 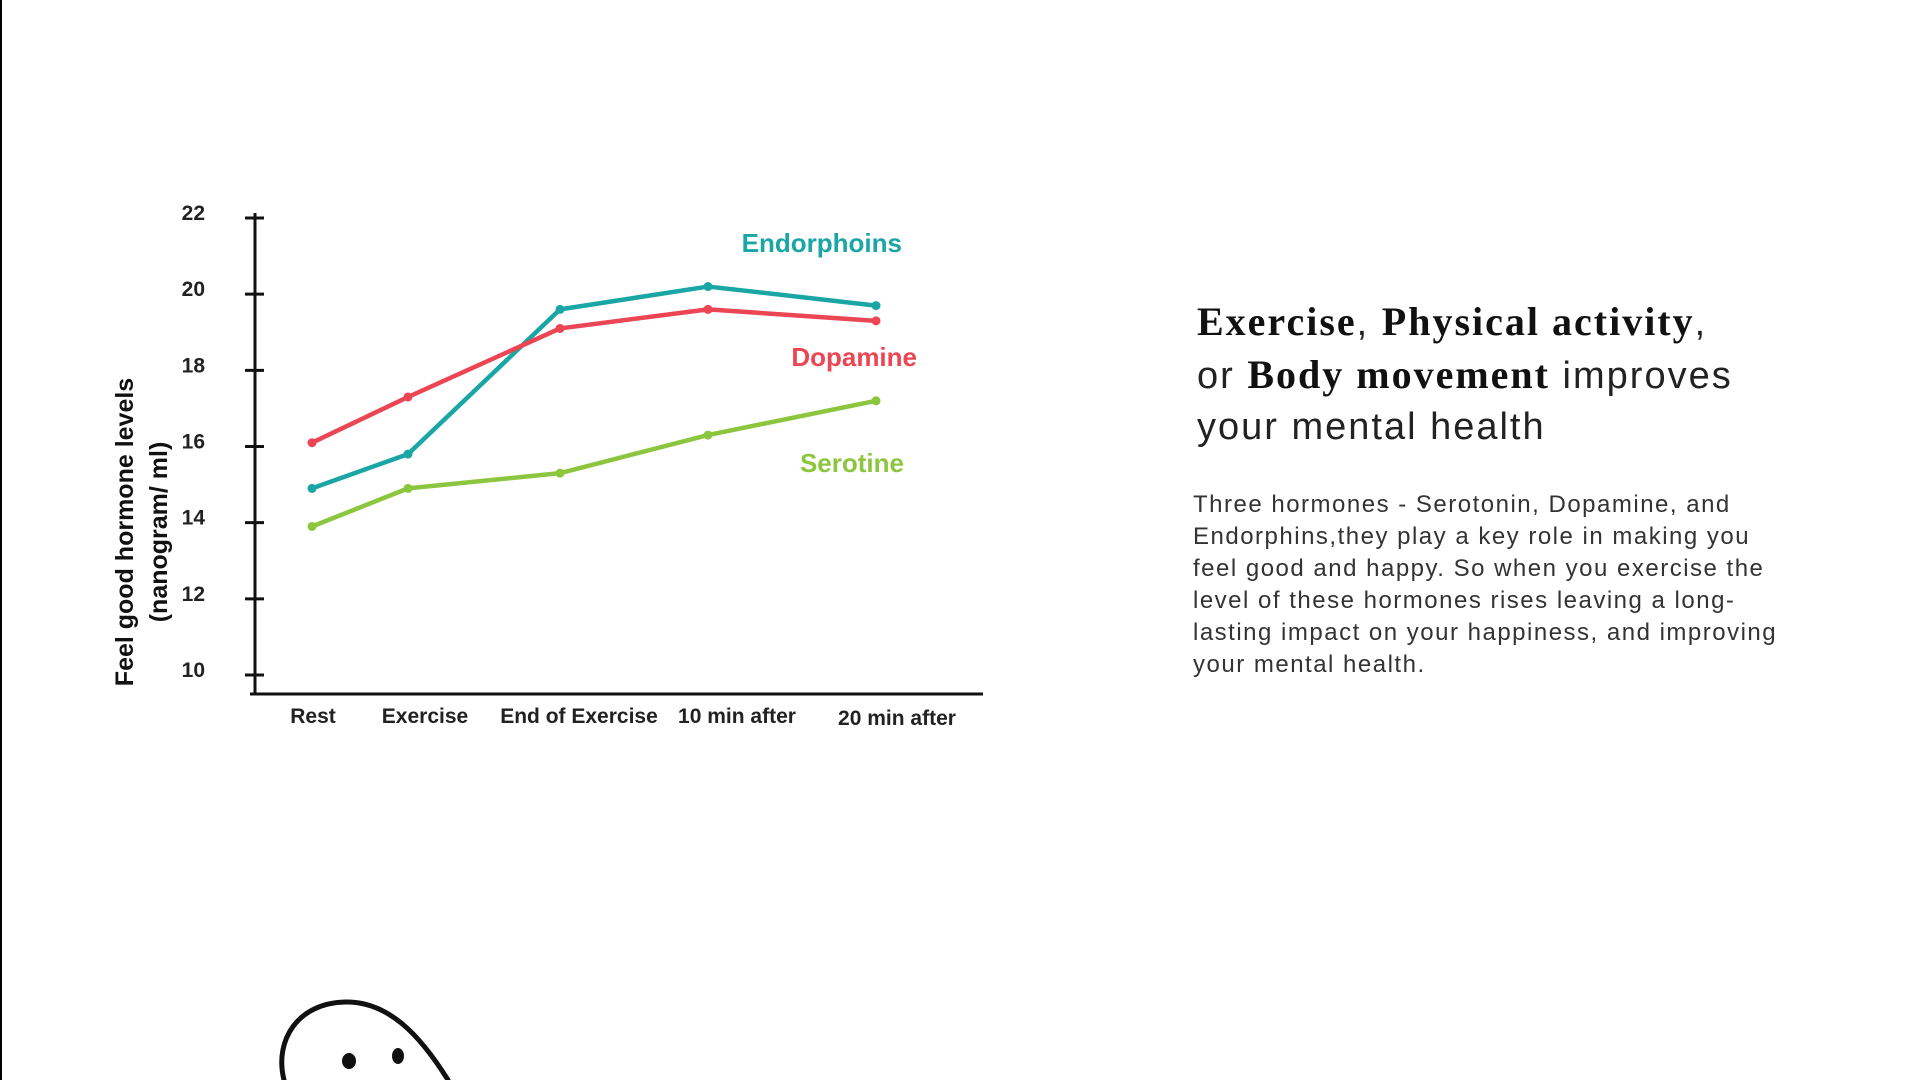 What do you see at coordinates (1371, 427) in the screenshot?
I see `headline-mental-health: your mental health` at bounding box center [1371, 427].